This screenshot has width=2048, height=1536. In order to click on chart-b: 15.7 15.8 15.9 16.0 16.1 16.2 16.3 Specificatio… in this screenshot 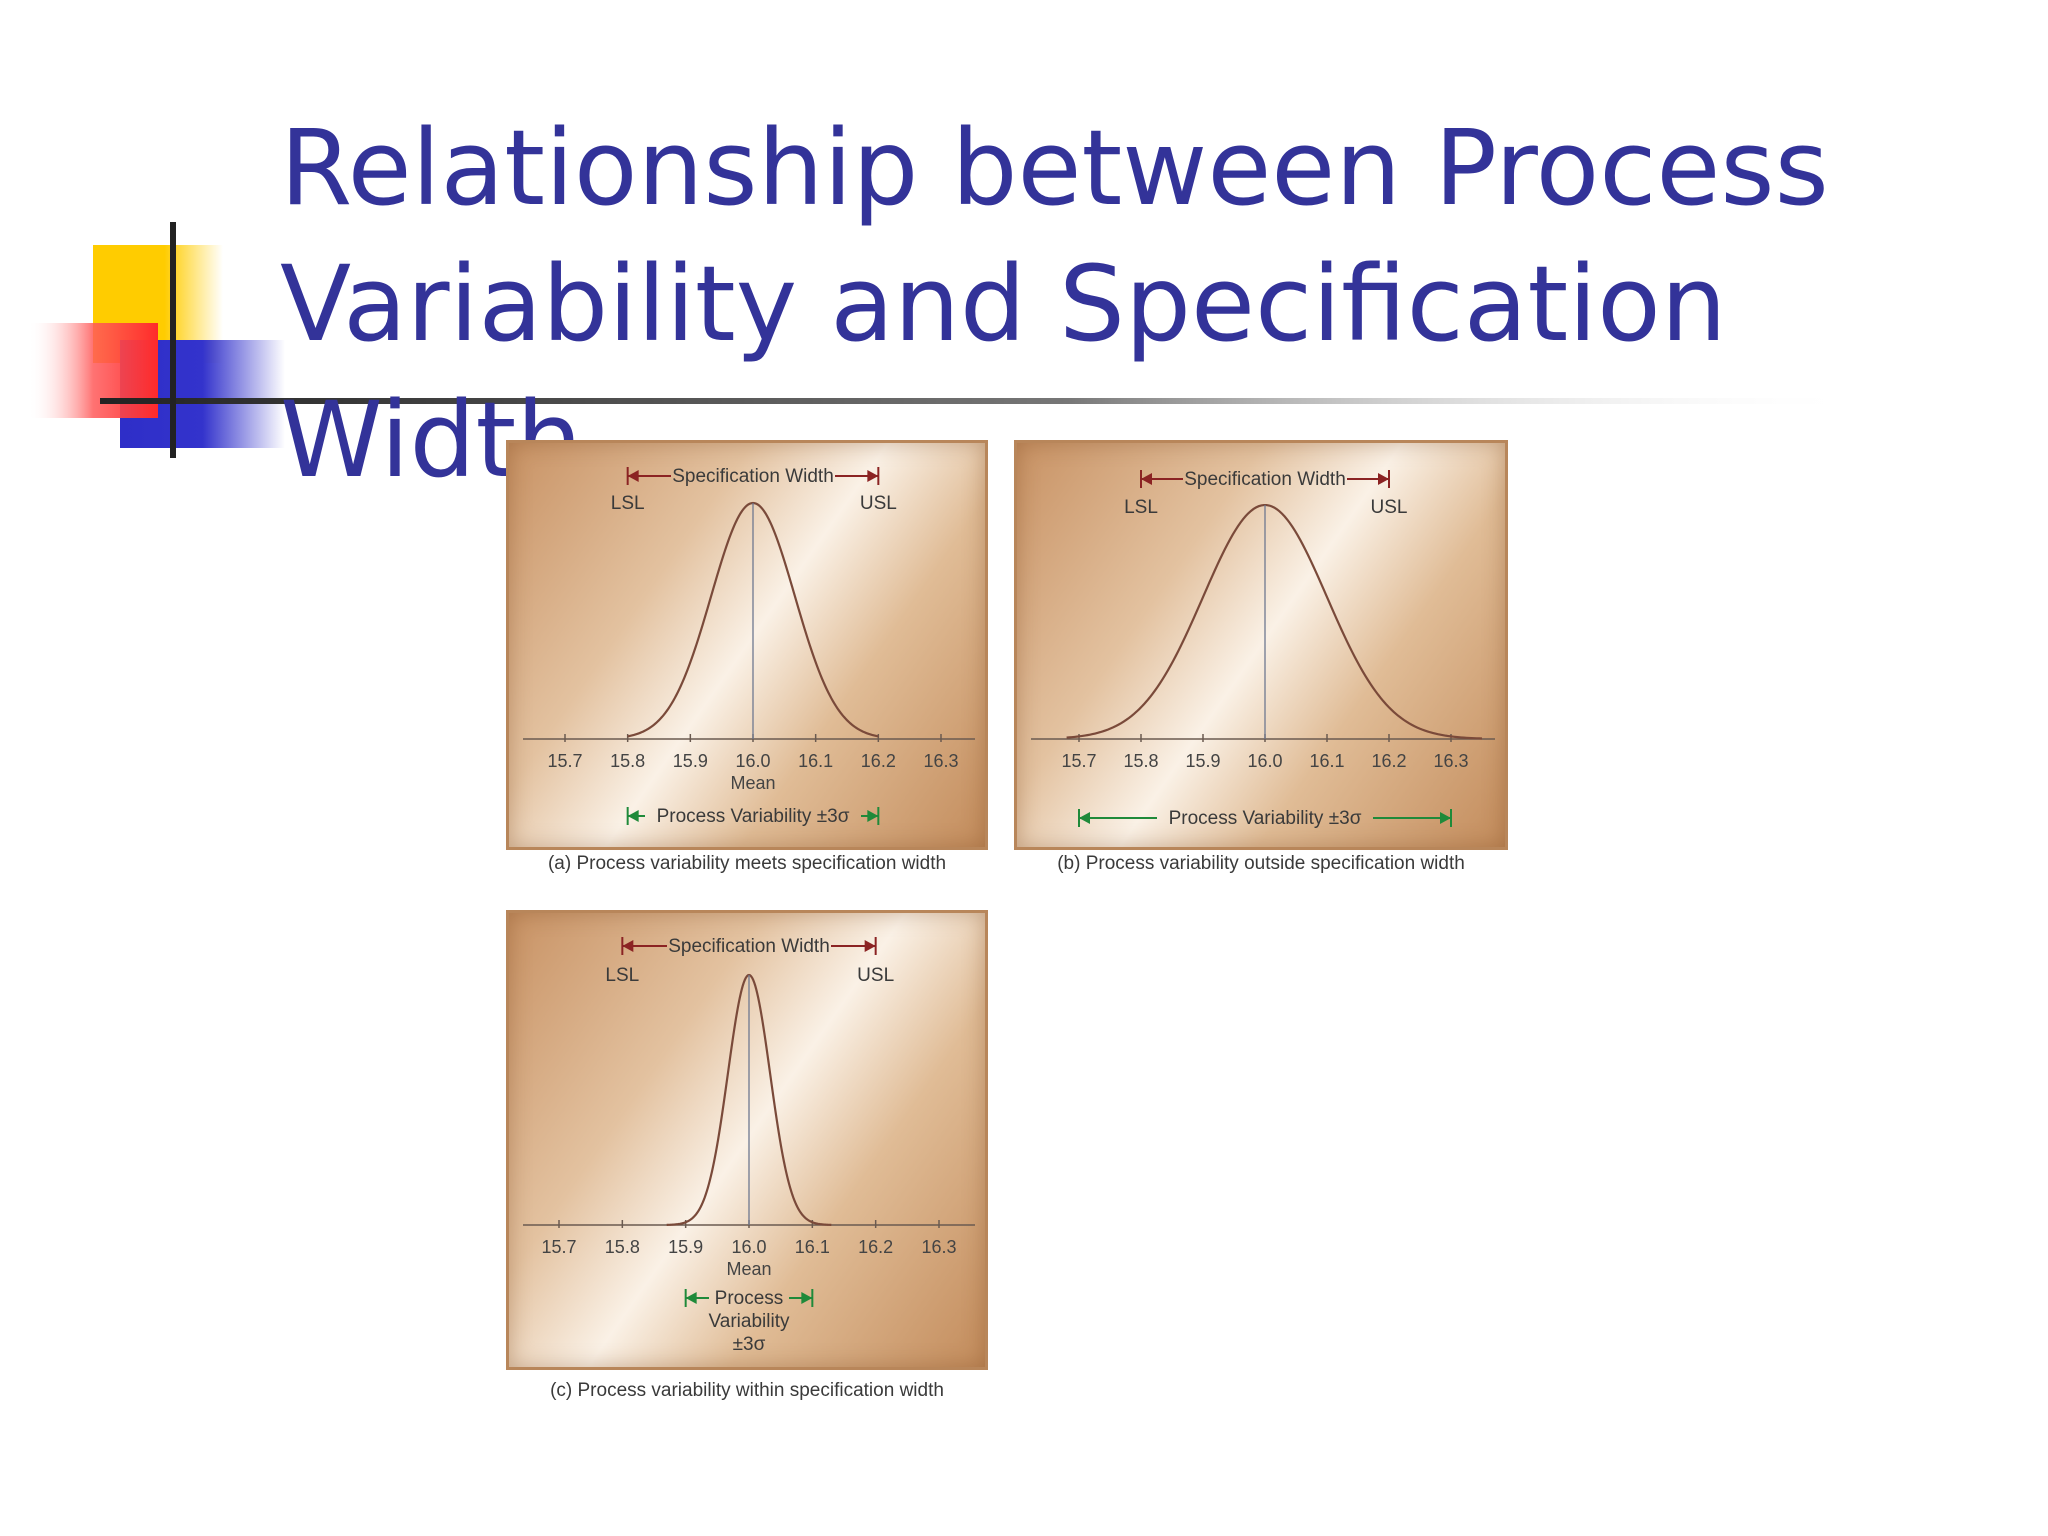, I will do `click(1263, 649)`.